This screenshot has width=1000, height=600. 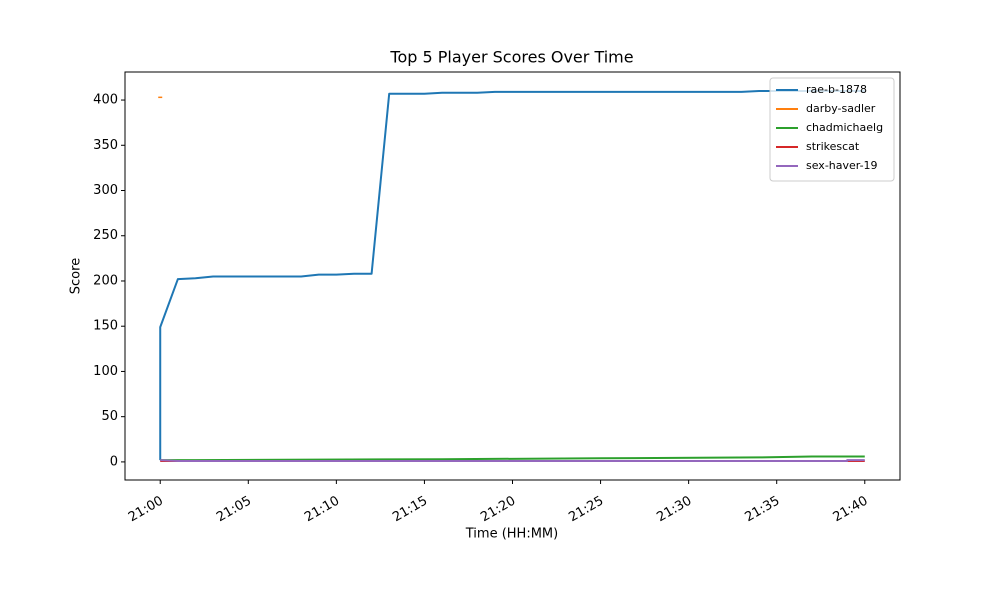 I want to click on x-tick-label: 21:10, so click(x=322, y=510).